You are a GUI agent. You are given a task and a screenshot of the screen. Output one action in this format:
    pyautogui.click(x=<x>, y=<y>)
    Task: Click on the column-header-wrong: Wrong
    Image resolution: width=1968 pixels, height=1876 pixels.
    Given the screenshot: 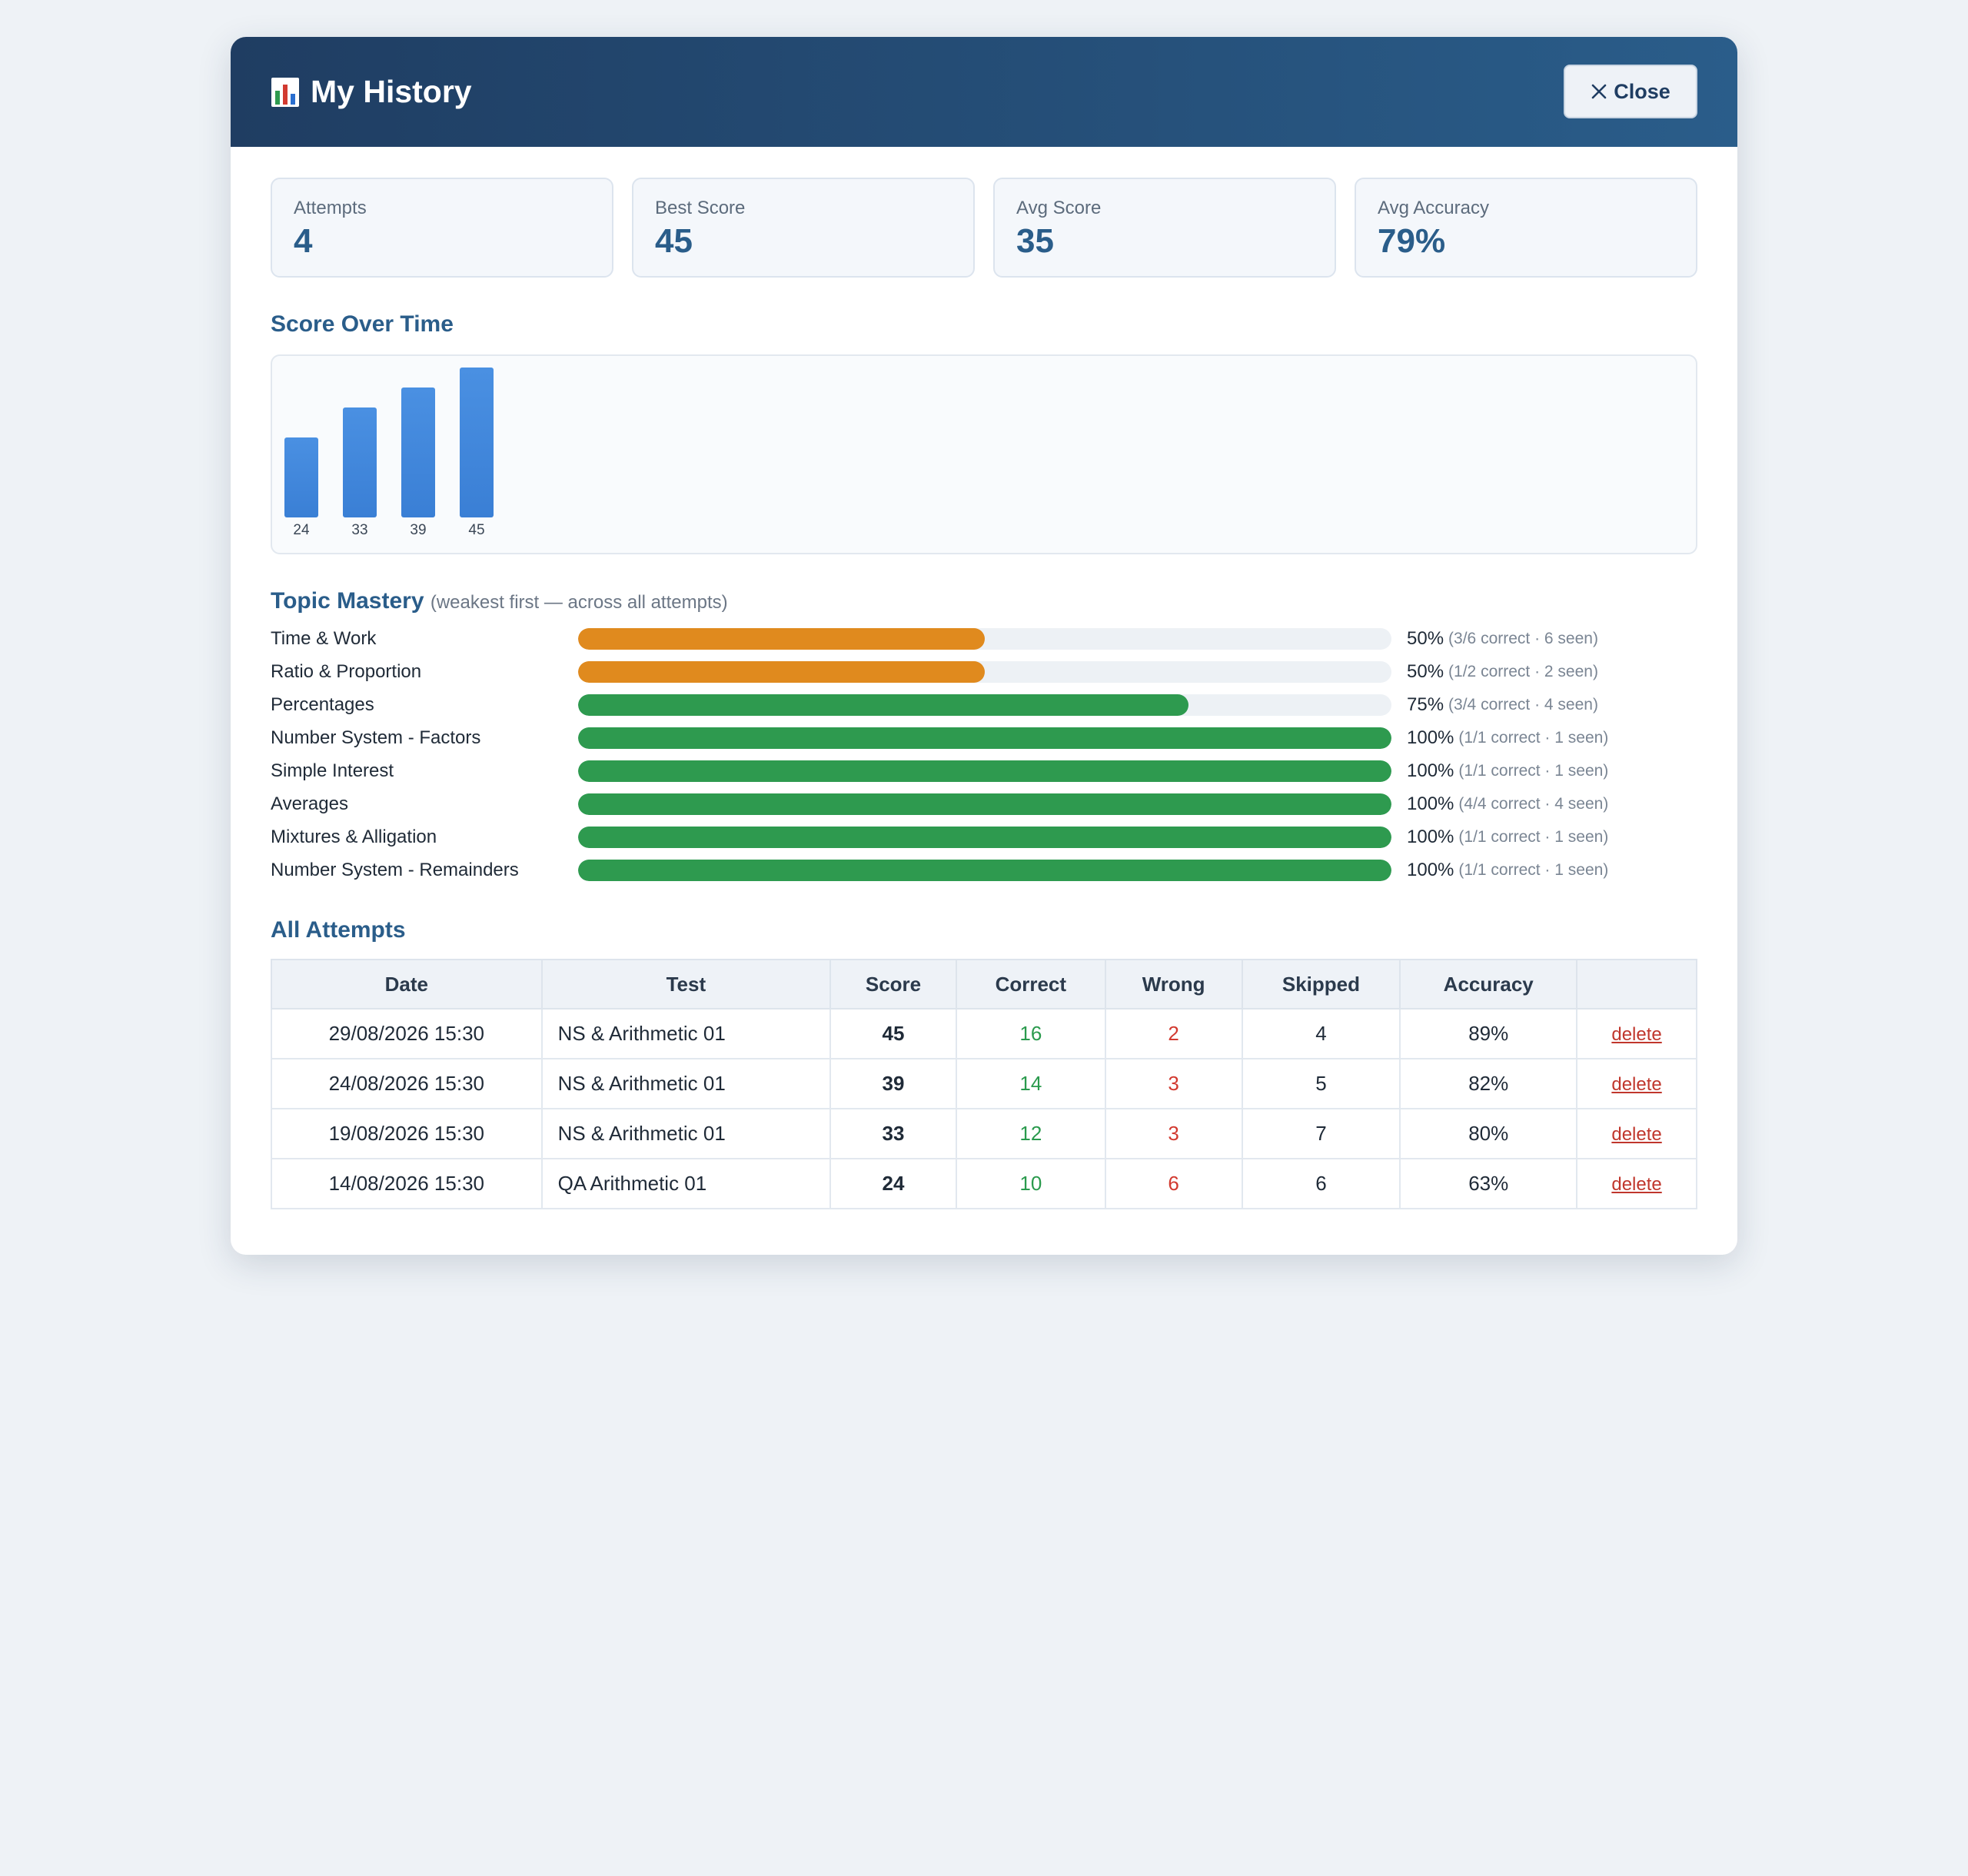 What is the action you would take?
    pyautogui.click(x=1173, y=984)
    